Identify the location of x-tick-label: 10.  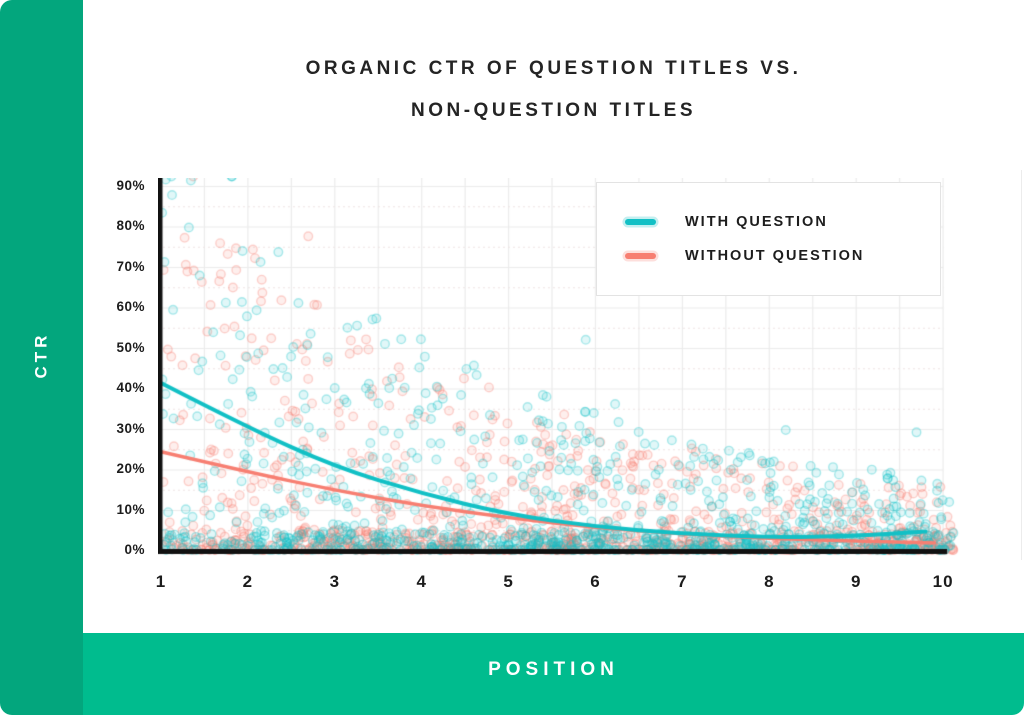
(943, 581).